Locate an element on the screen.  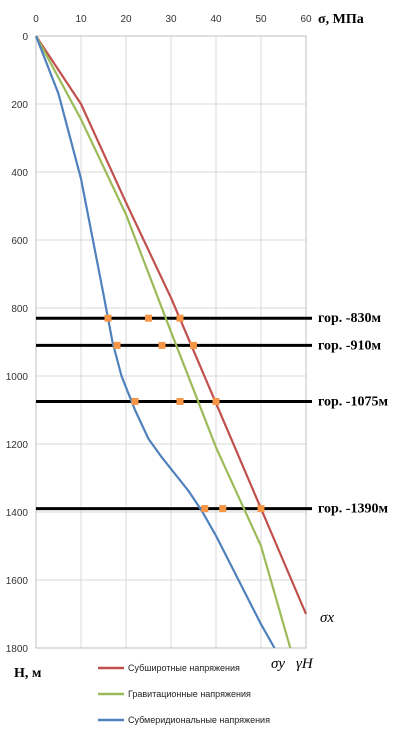
y-axis-title: H, м is located at coordinates (28, 673).